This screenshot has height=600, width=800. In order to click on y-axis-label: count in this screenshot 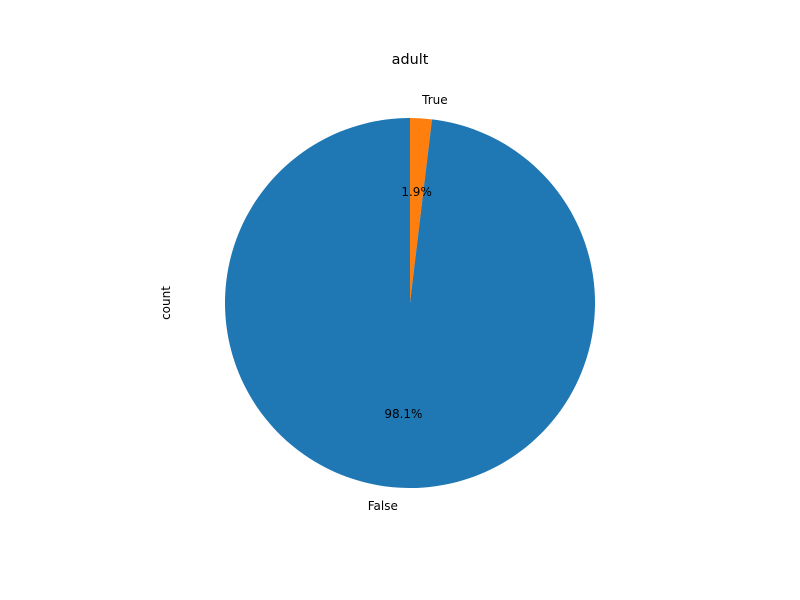, I will do `click(166, 303)`.